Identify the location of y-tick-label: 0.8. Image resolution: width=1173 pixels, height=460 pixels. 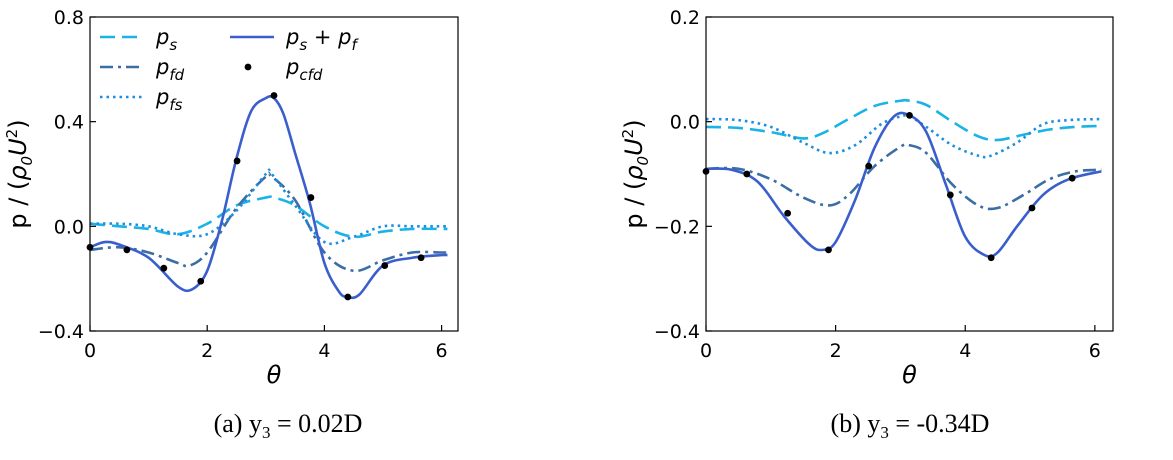
(69, 18).